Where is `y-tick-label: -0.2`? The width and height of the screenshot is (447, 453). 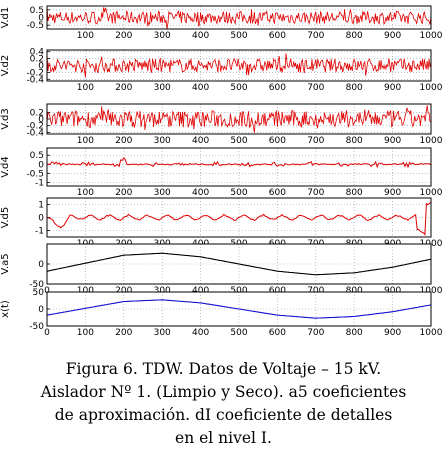
y-tick-label: -0.2 is located at coordinates (35, 127).